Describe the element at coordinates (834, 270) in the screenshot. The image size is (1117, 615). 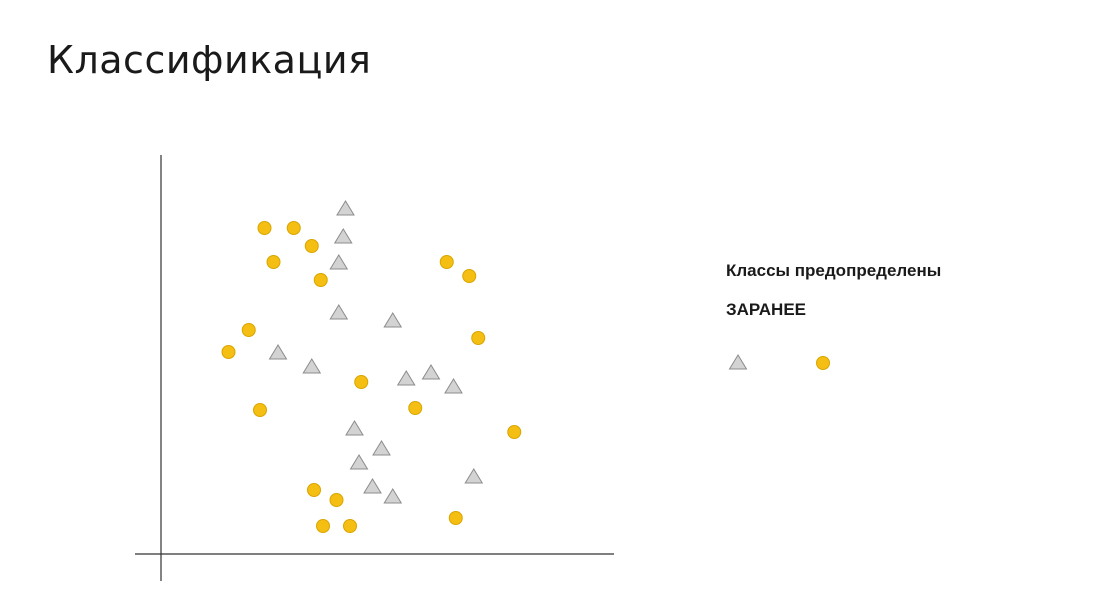
I see `note-classes-predefined: Классы предопределены` at that location.